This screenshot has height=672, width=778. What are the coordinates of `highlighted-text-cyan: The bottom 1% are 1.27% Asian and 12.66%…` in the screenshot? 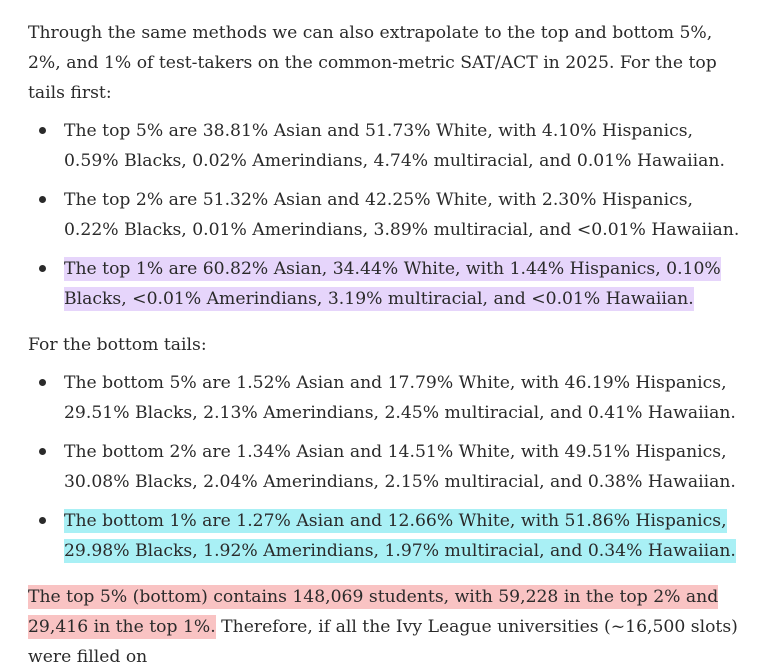 It's located at (400, 536).